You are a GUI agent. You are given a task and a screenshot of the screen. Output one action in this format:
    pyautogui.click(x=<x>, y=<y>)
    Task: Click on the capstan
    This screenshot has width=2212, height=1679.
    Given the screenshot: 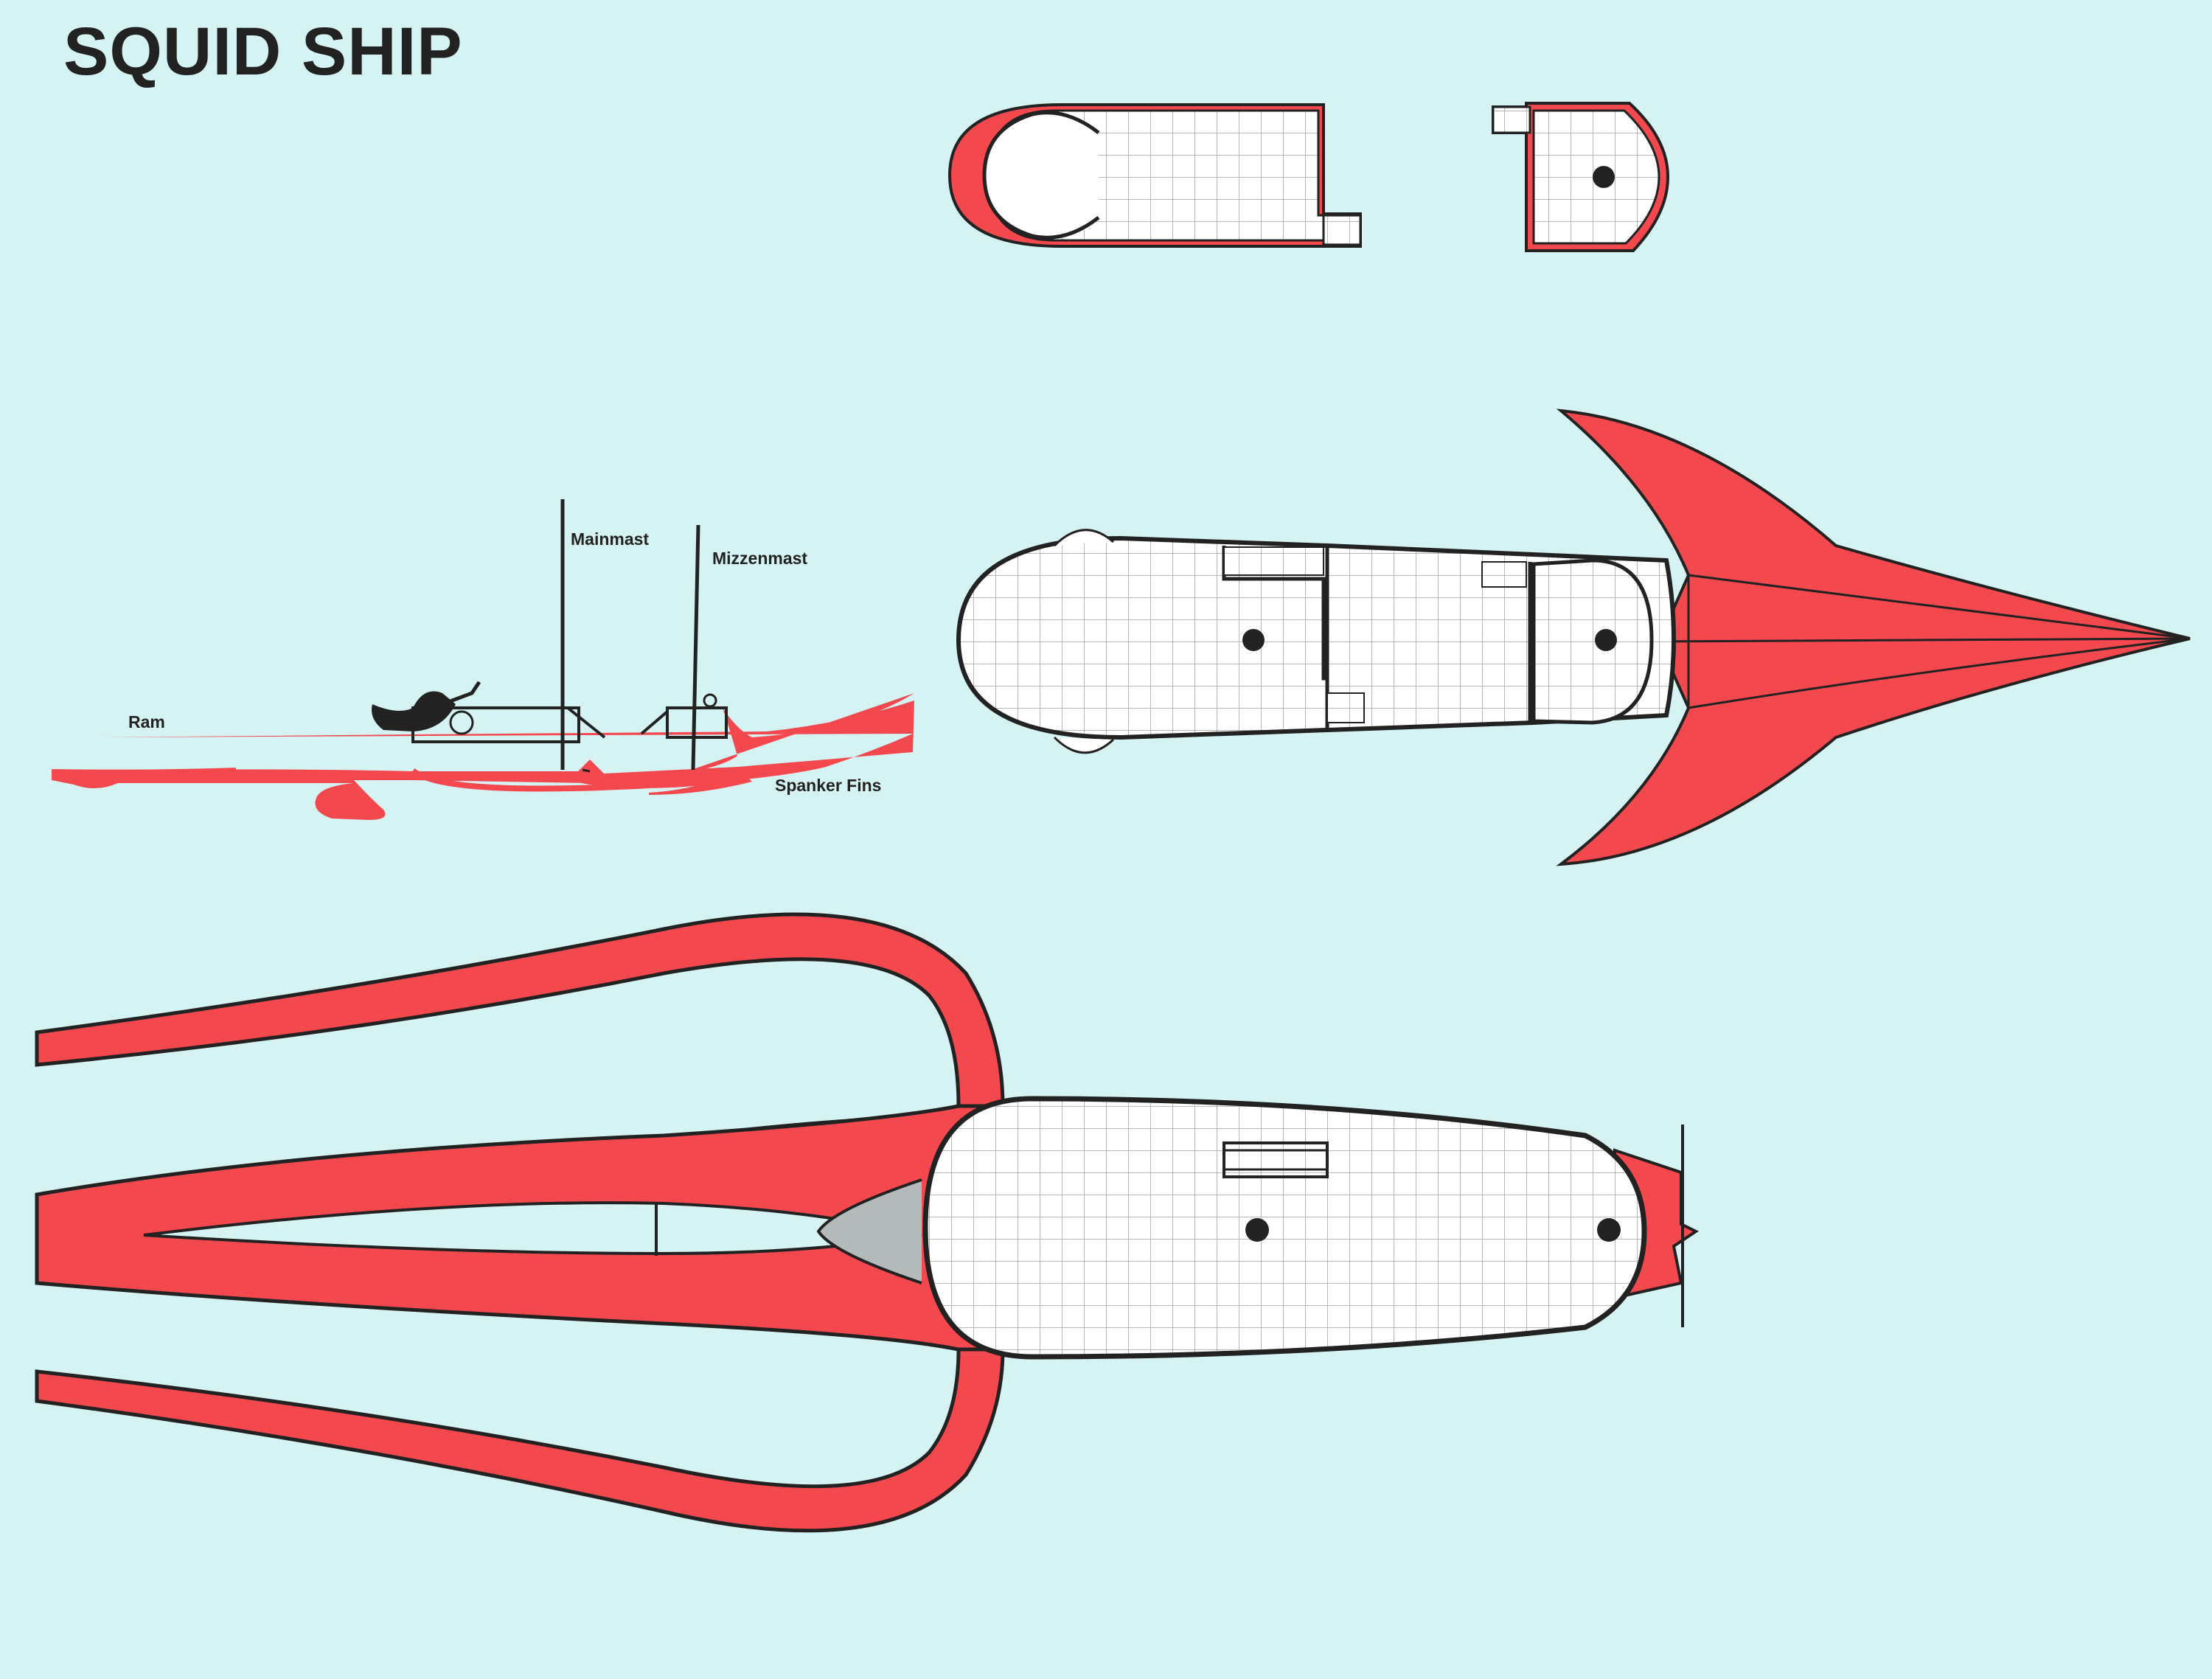 What is the action you would take?
    pyautogui.click(x=461, y=722)
    